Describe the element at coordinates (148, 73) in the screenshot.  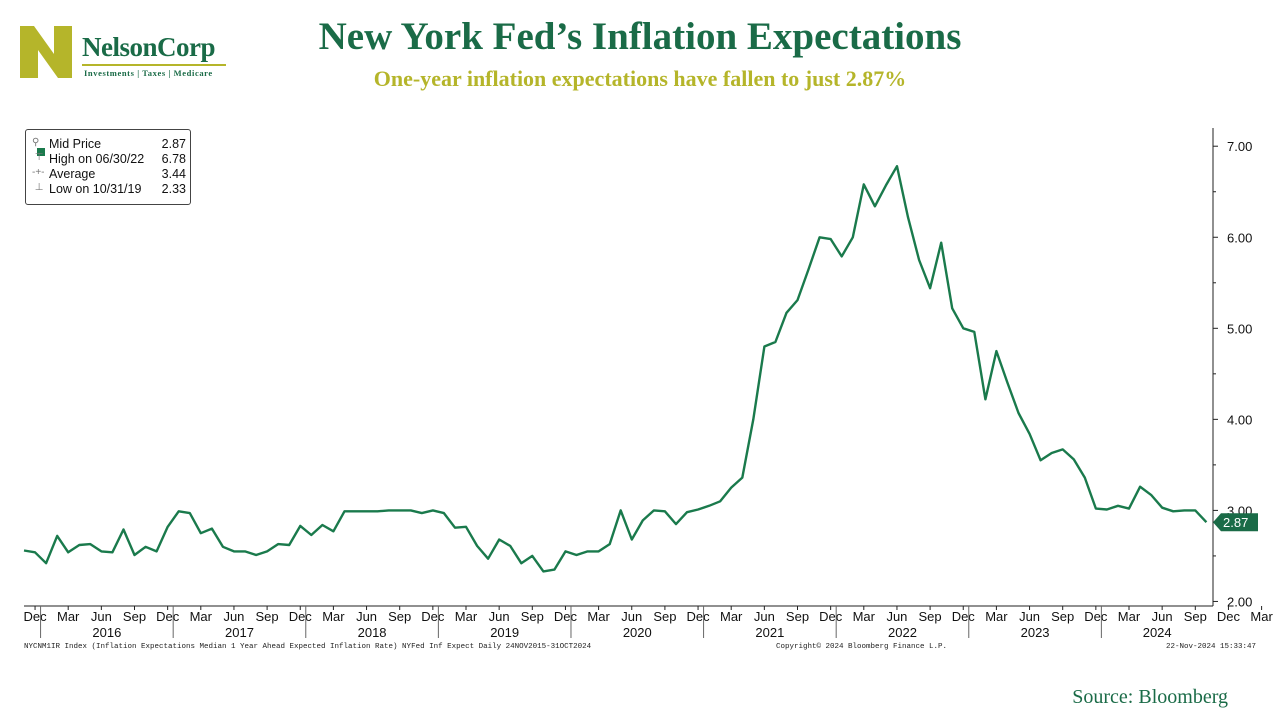
I see `logo-tagline: Investments | Taxes | Medicare` at that location.